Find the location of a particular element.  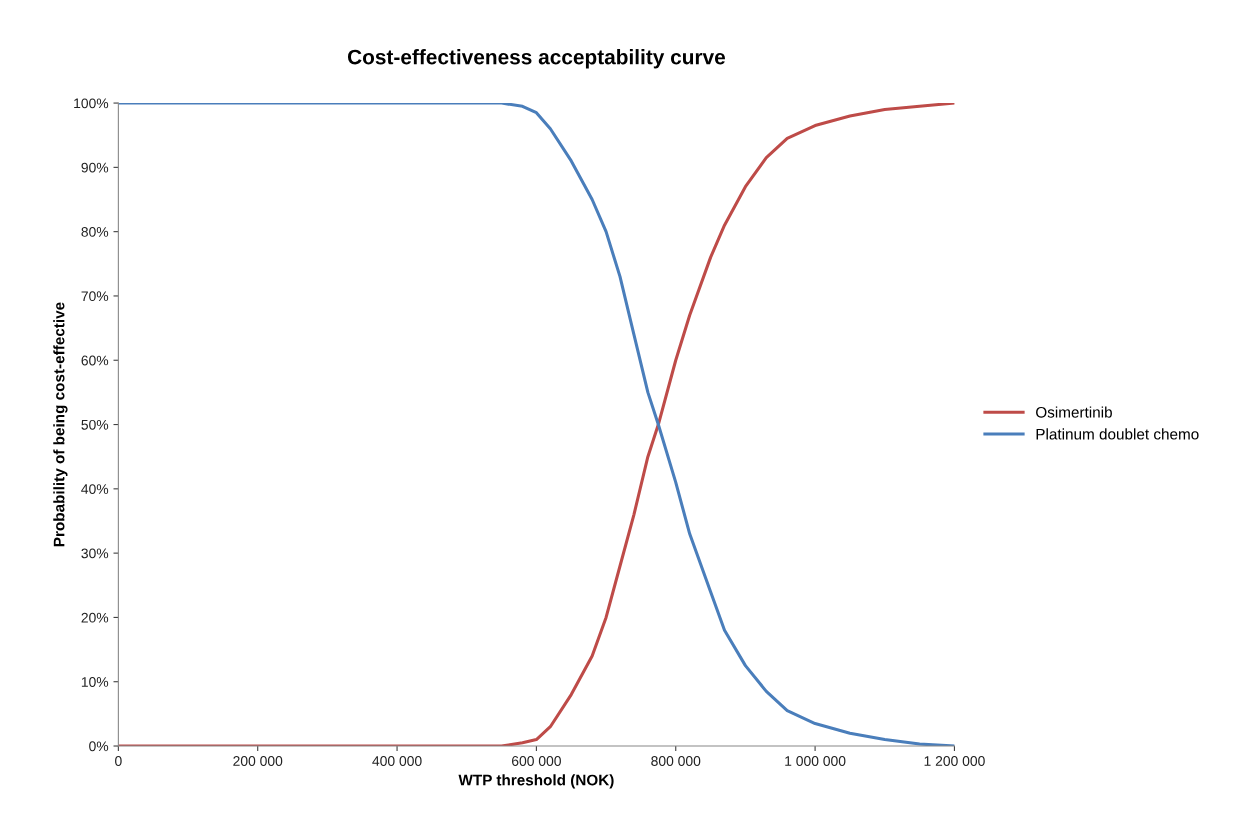

y-tick-label: 80% is located at coordinates (95, 231).